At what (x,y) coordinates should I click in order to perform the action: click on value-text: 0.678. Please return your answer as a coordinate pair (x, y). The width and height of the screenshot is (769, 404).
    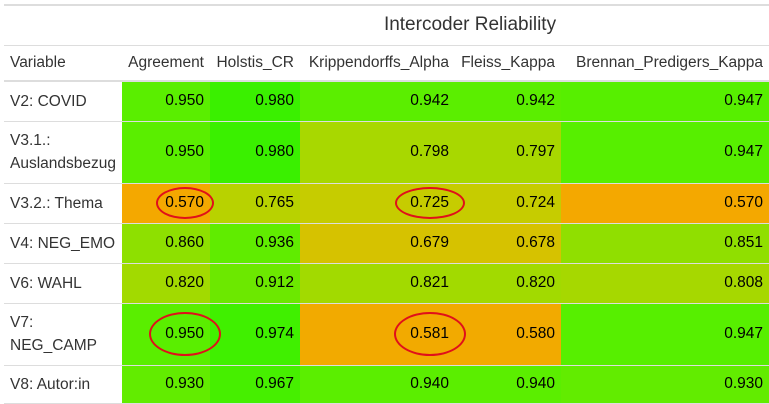
    Looking at the image, I should click on (535, 242).